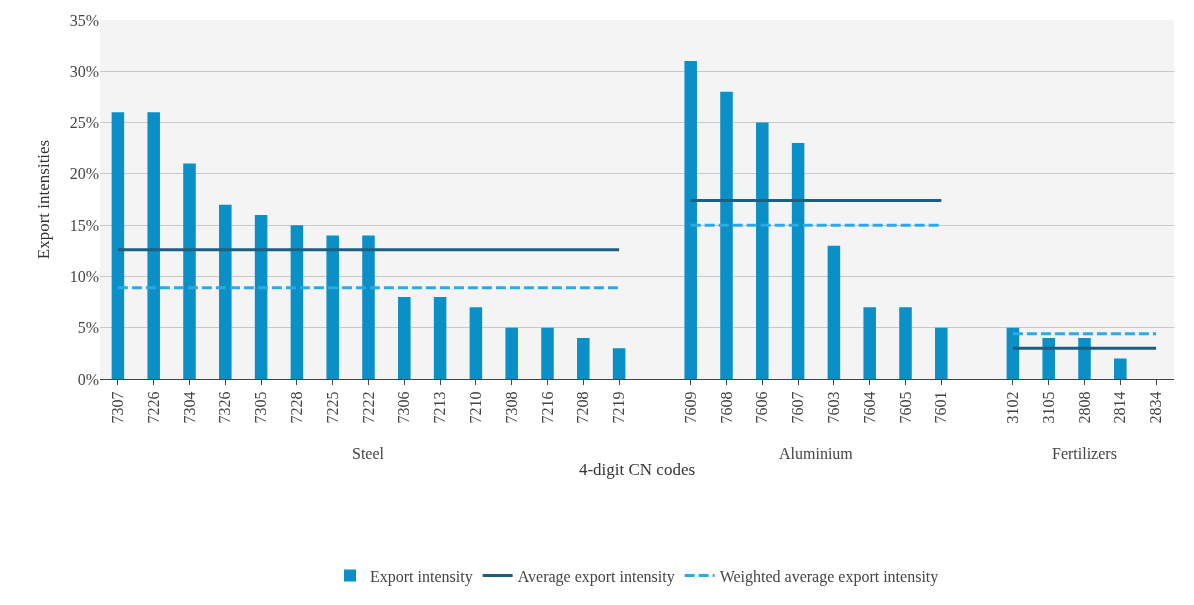 The width and height of the screenshot is (1194, 605). What do you see at coordinates (637, 469) in the screenshot?
I see `x-axis-title: 4-digit CN codes` at bounding box center [637, 469].